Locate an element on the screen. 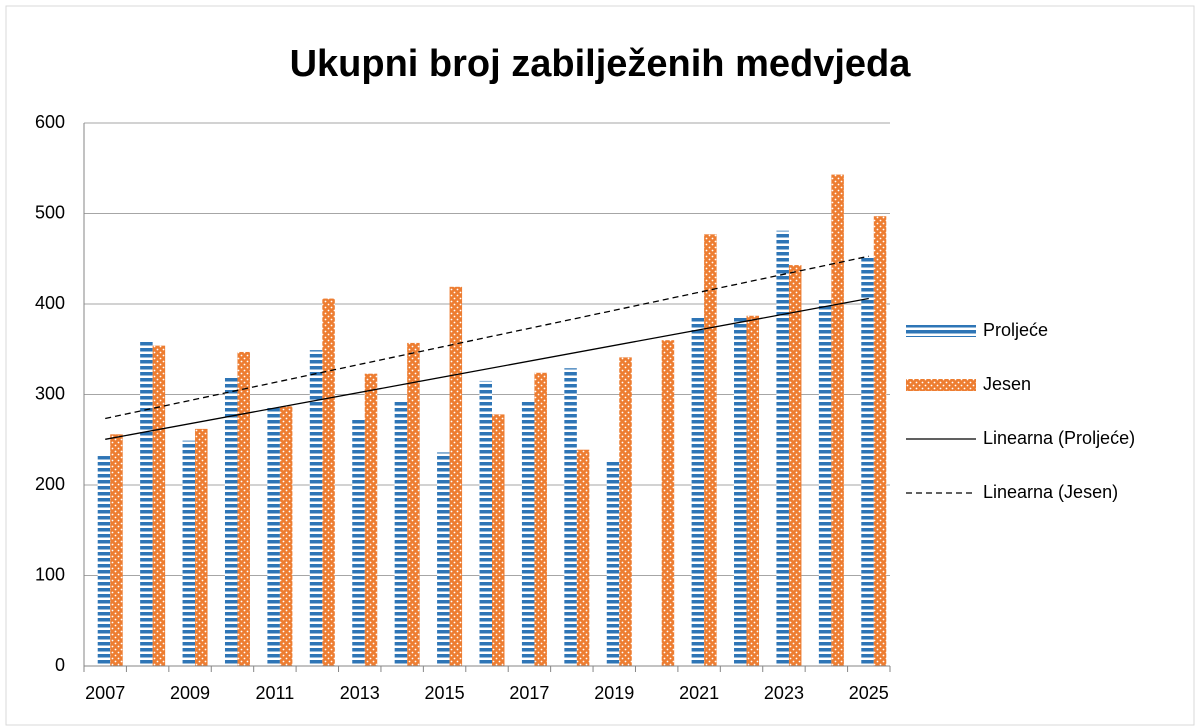  y-tick-label: 300 is located at coordinates (50, 393).